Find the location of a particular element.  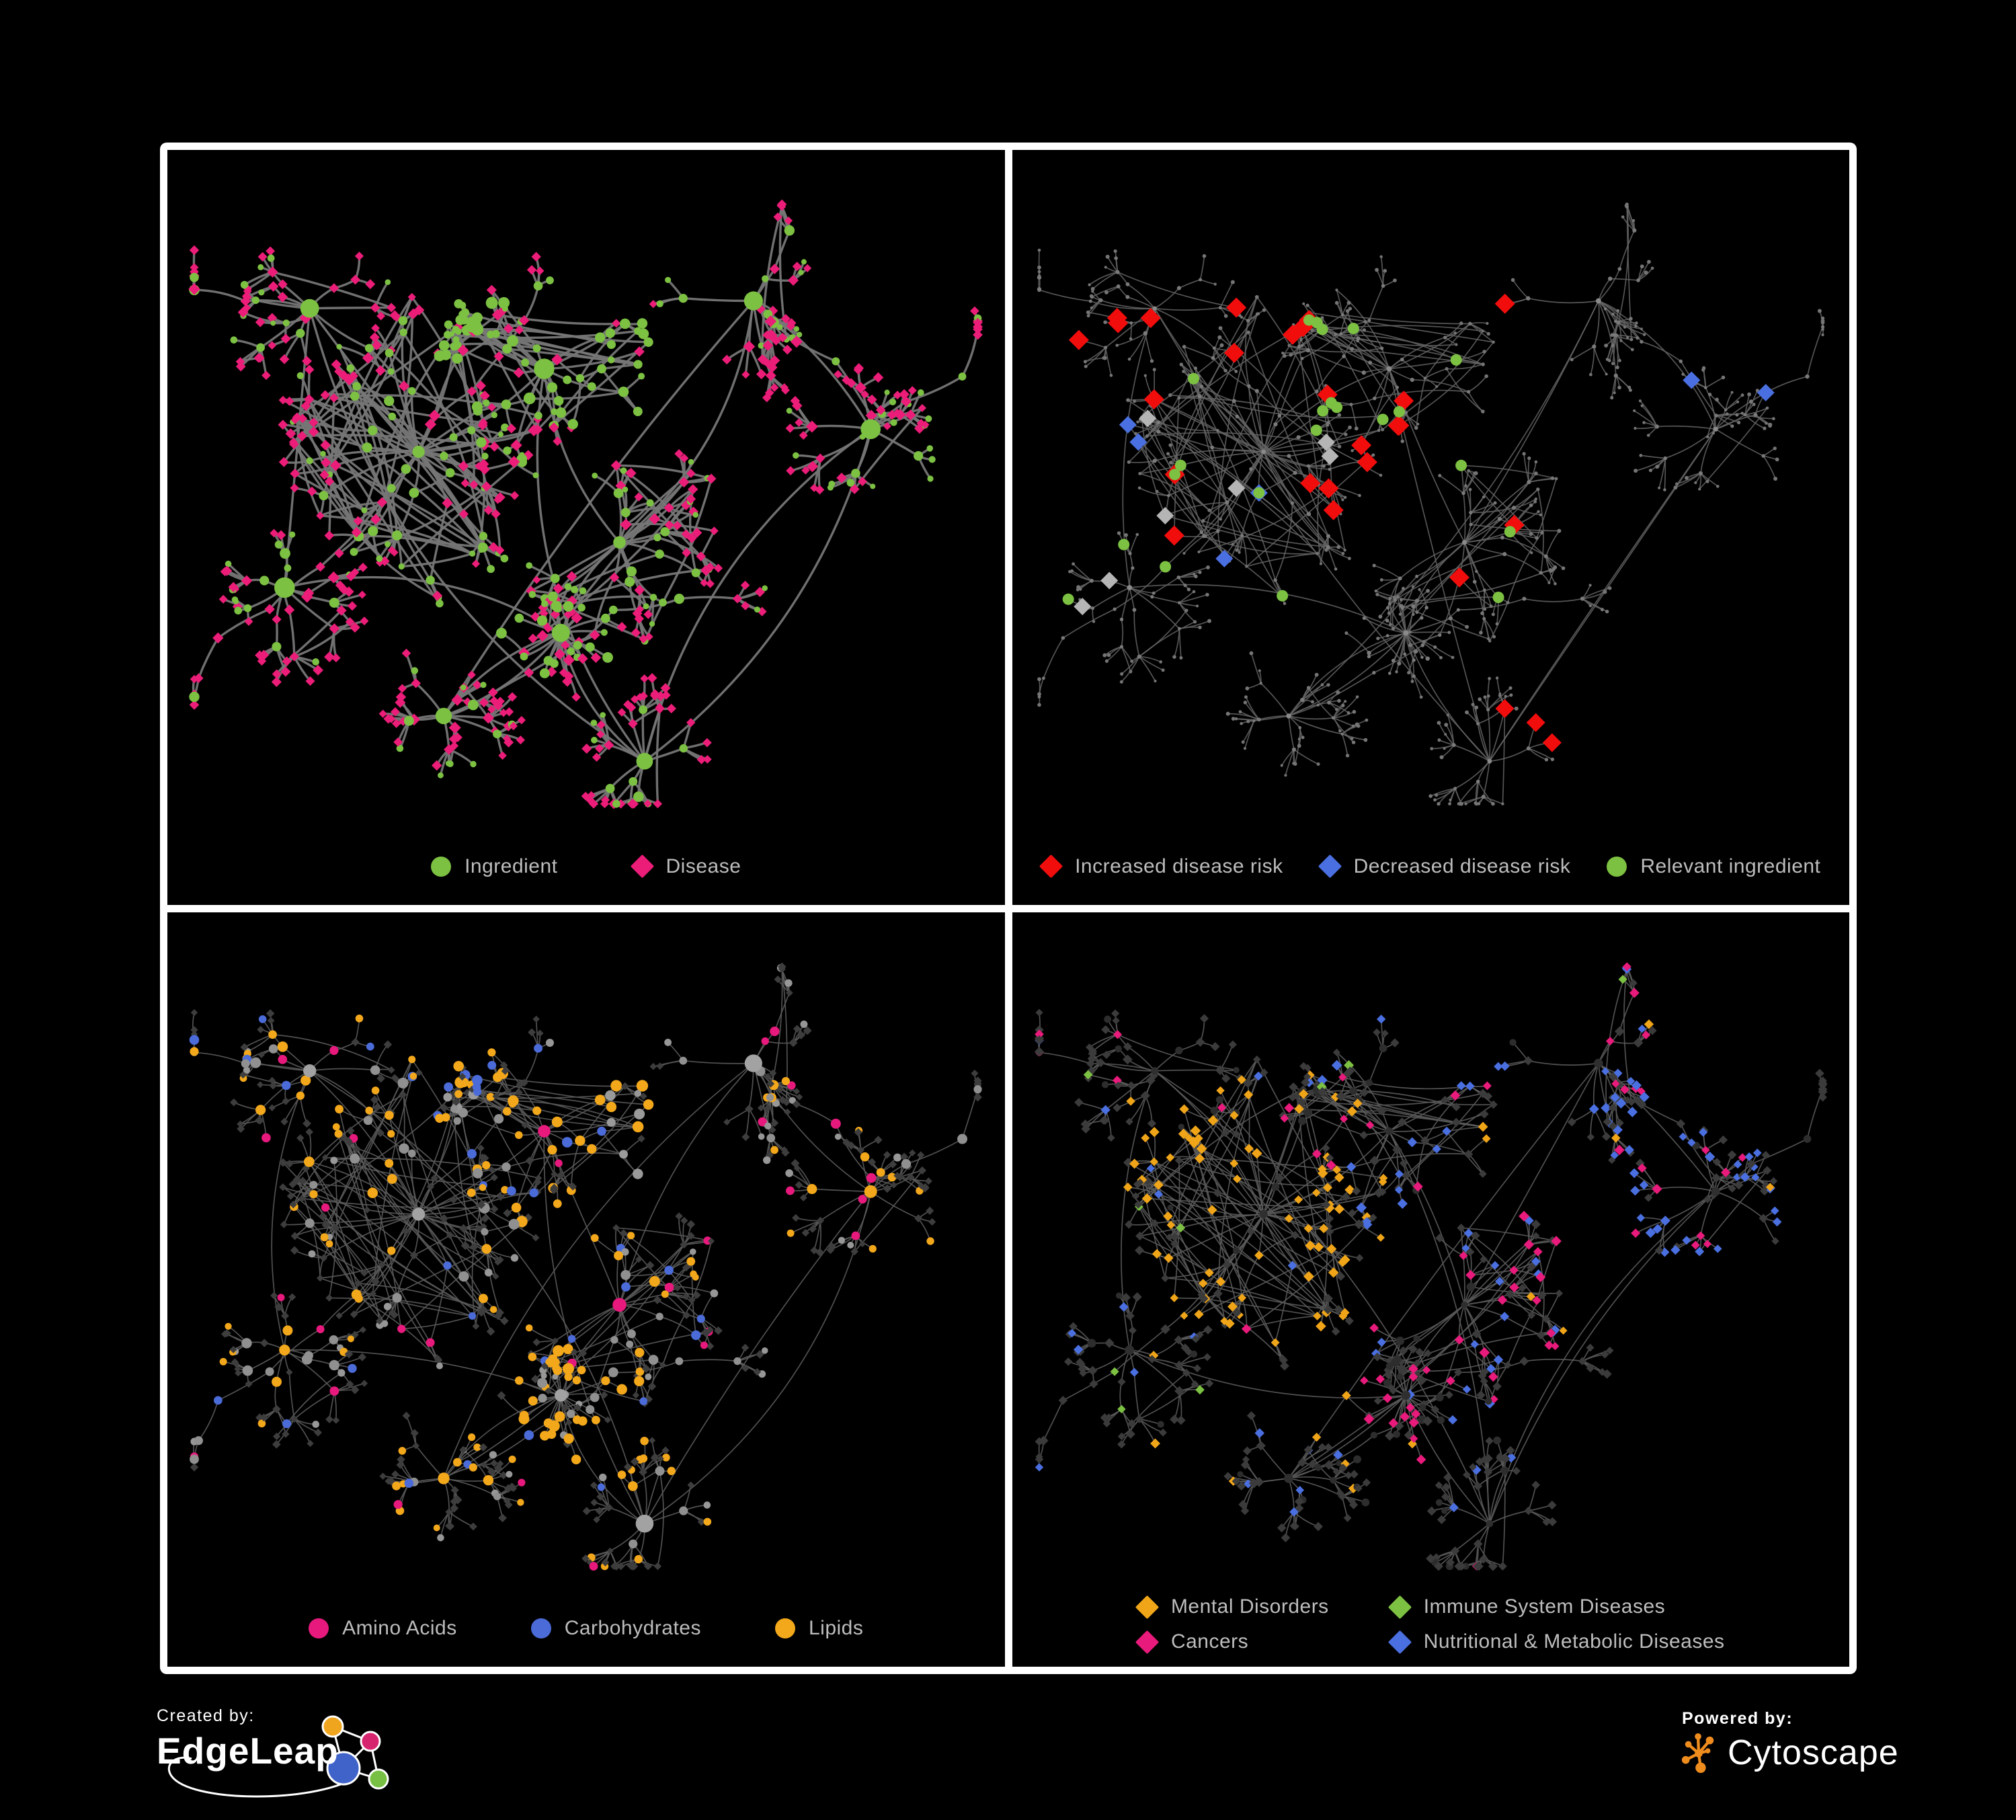

legend-ingredient-disease: Ingredient Disease is located at coordinates (586, 866).